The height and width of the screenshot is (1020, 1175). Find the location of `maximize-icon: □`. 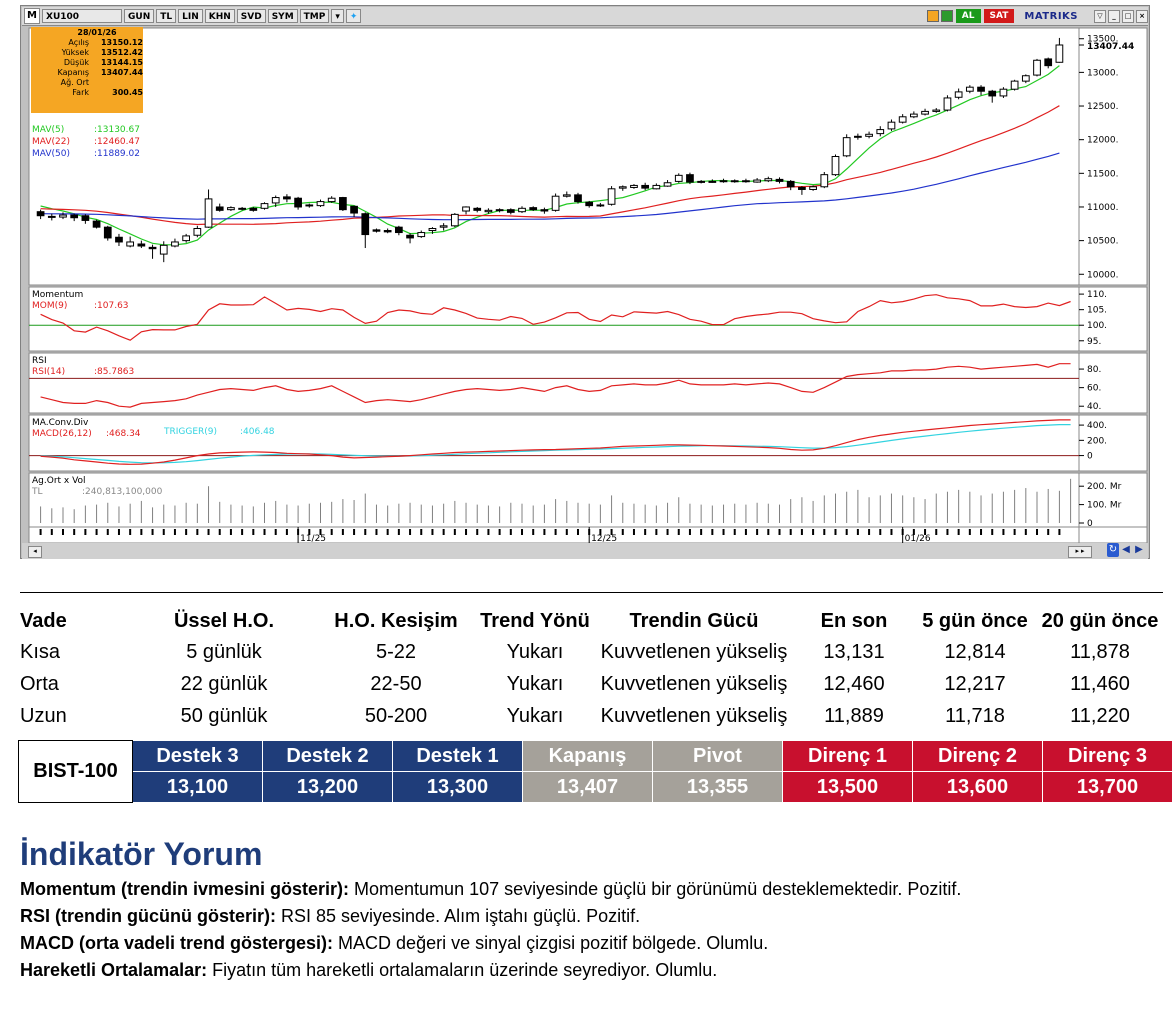

maximize-icon: □ is located at coordinates (1128, 16).